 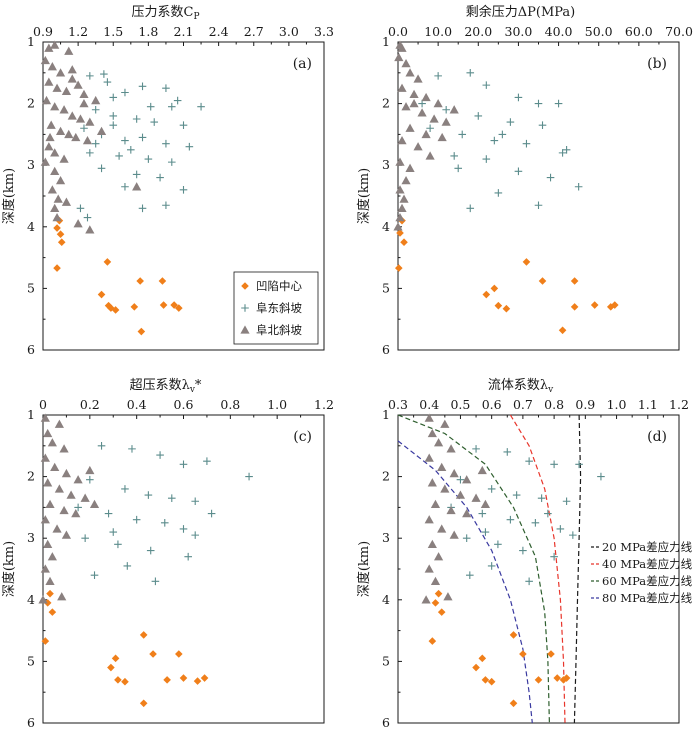 I want to click on x-tick-label: 1.5, so click(x=113, y=31).